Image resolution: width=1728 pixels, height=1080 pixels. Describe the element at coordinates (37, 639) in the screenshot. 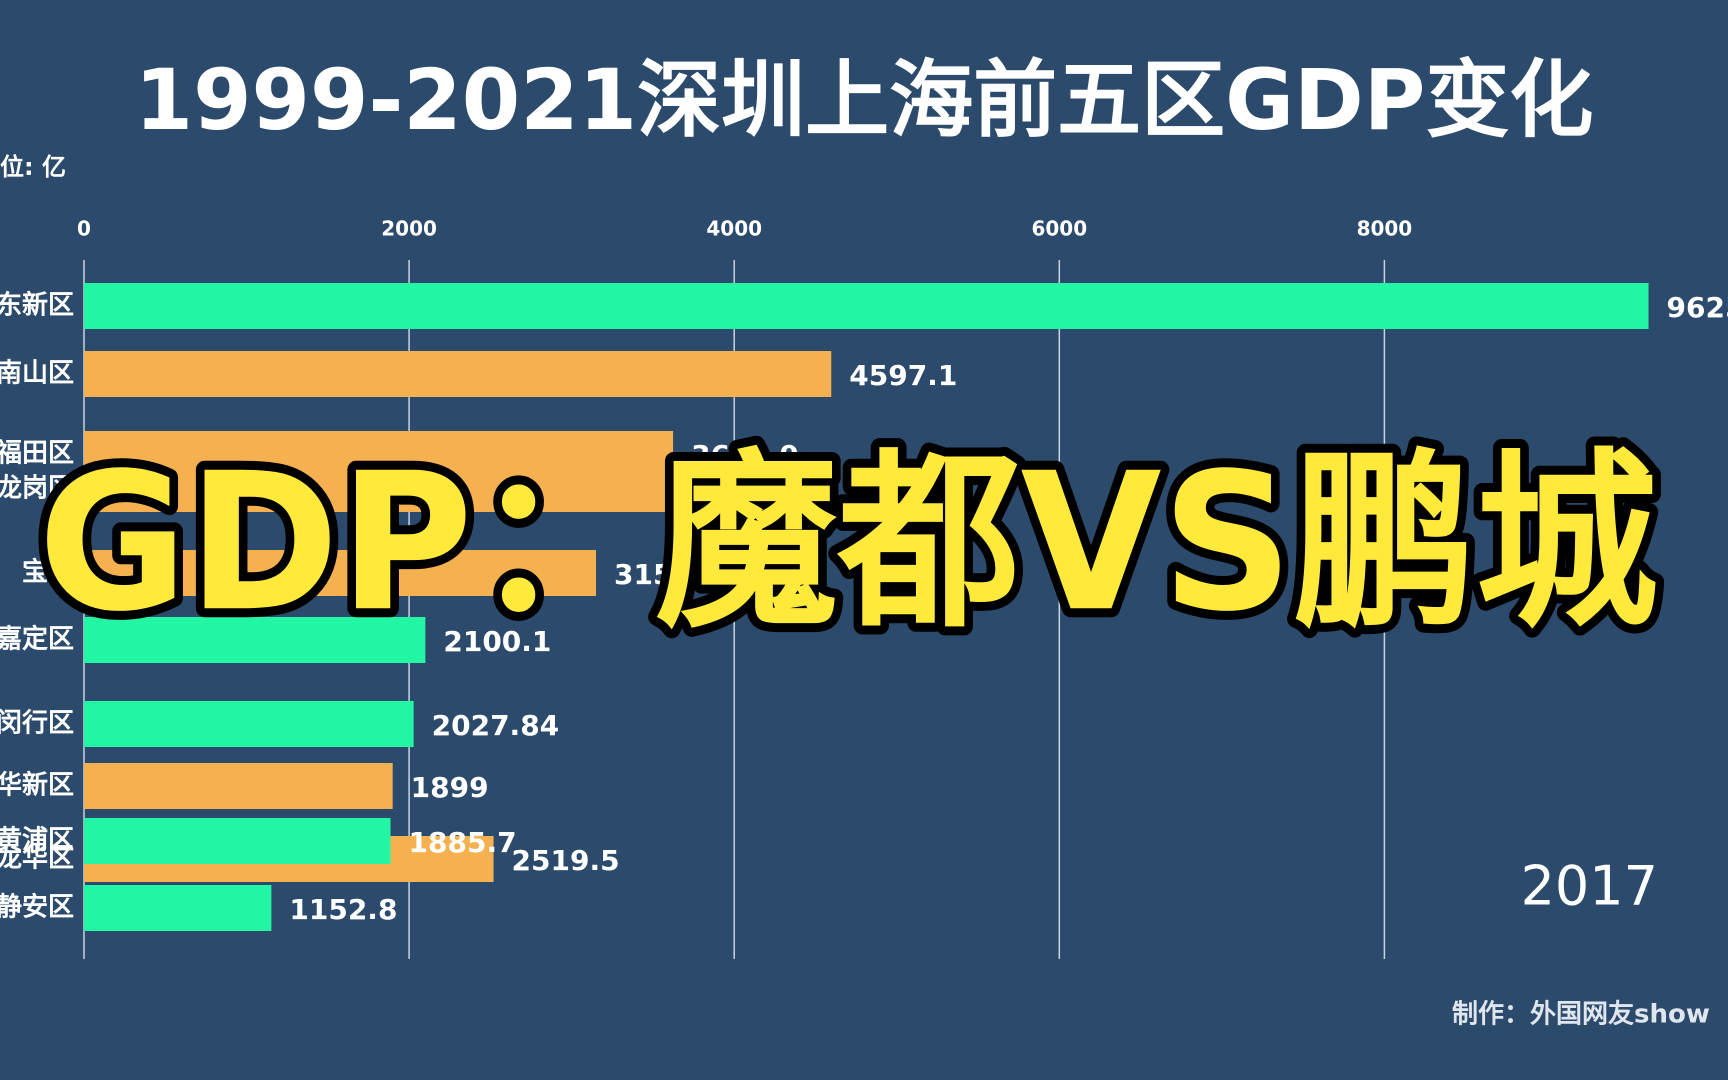

I see `category-label: 嘉定区` at that location.